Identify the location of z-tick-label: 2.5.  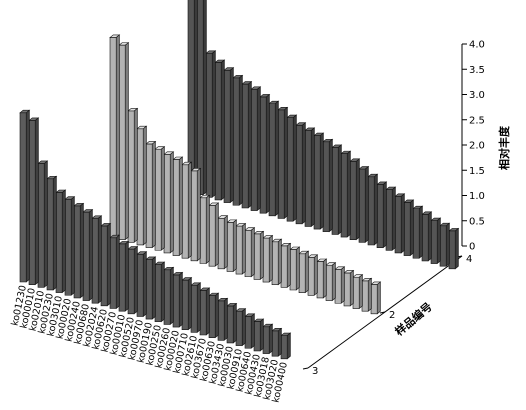
(477, 120).